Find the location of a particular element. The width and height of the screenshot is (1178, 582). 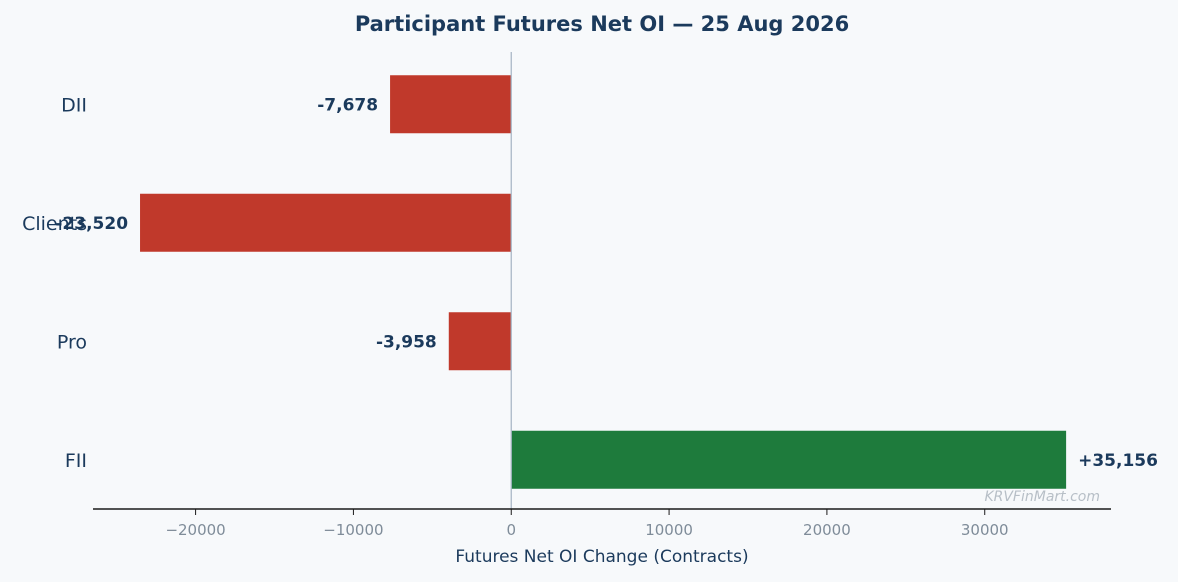

value-label-pro: -3,958 is located at coordinates (406, 342).